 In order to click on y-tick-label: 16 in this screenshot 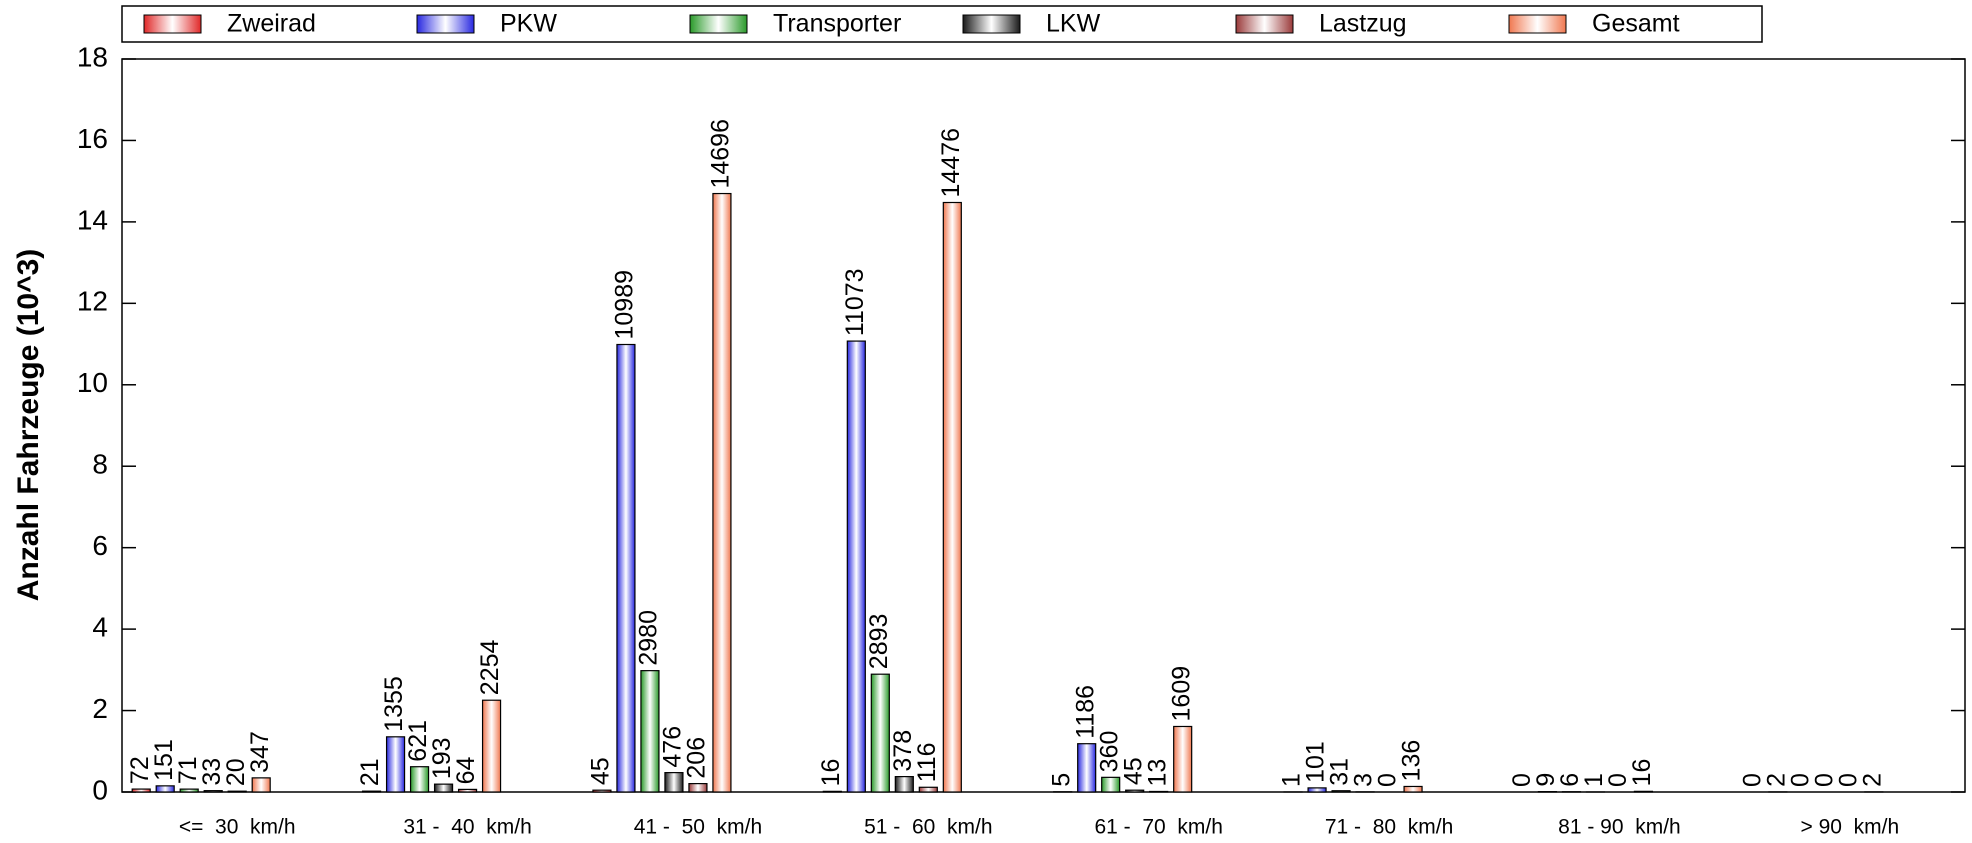, I will do `click(92, 138)`.